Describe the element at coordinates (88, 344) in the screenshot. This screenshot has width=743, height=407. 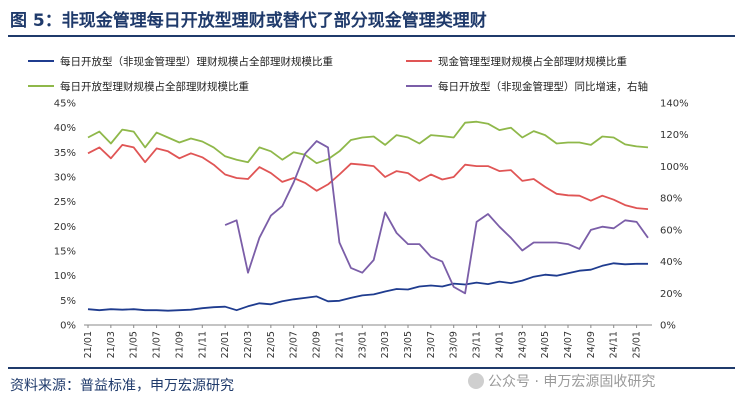
I see `x-tick-label: 21/01` at that location.